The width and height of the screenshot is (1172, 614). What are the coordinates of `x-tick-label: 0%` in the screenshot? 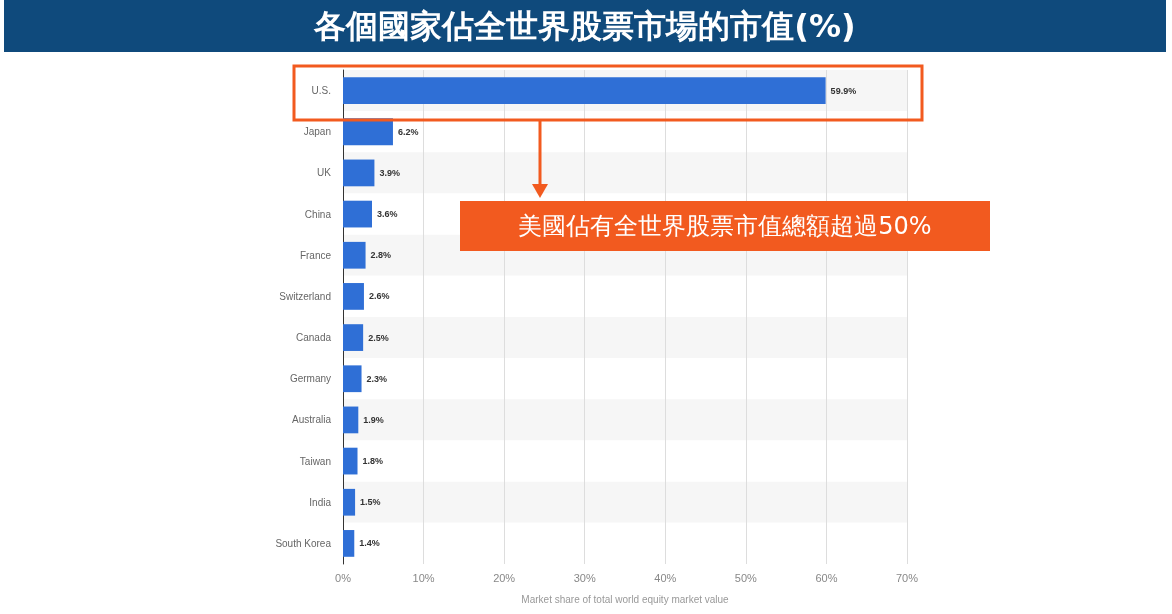 It's located at (343, 577).